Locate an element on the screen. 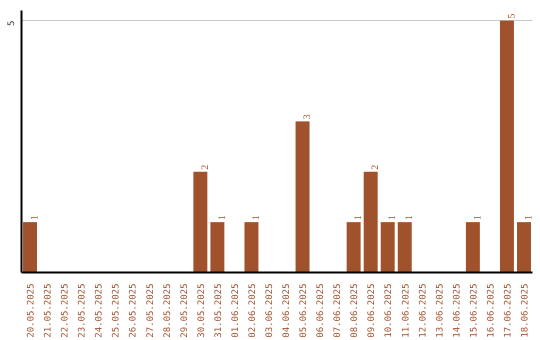 The image size is (540, 340). x-tick-label: 03.06.2025 is located at coordinates (269, 310).